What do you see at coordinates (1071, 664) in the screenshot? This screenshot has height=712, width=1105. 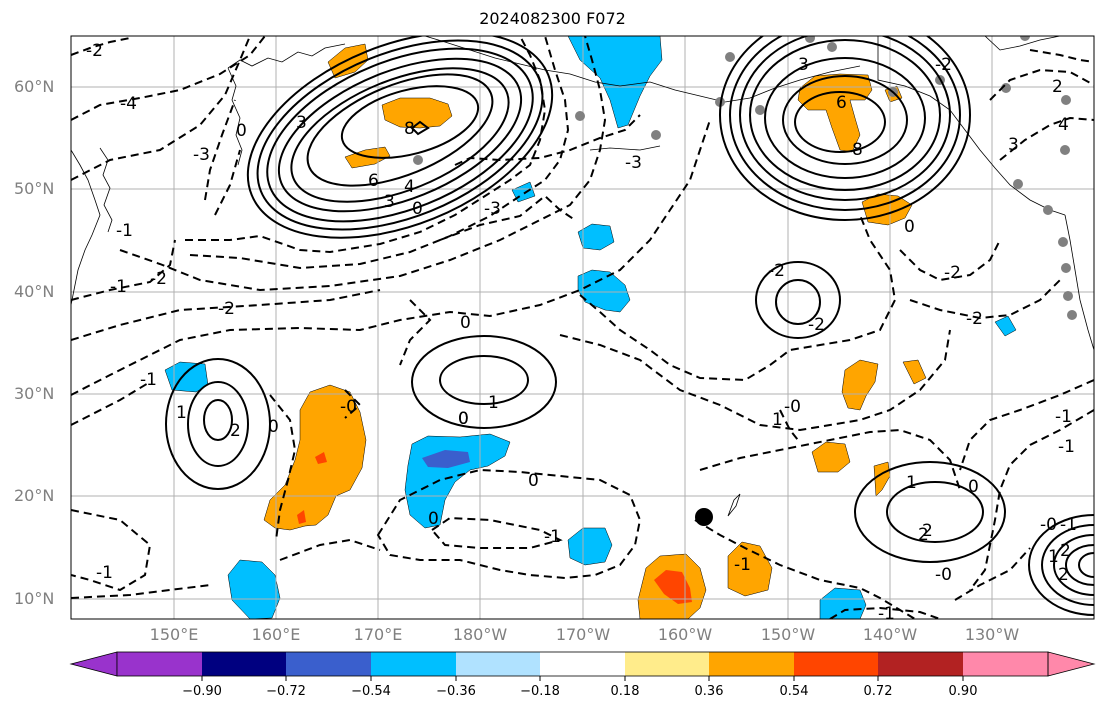 I see `colorbar-extend-high` at bounding box center [1071, 664].